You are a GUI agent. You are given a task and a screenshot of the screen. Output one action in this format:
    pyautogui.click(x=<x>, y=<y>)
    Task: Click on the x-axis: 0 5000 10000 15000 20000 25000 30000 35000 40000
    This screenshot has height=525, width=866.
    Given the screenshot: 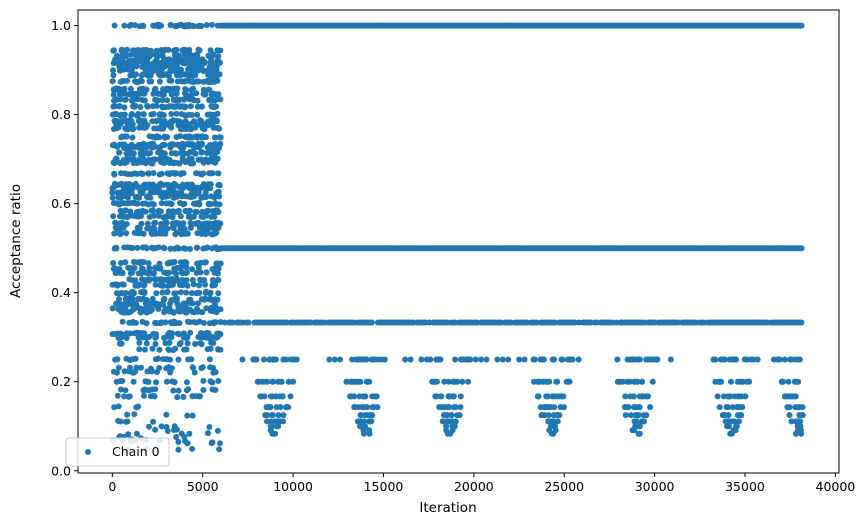 What is the action you would take?
    pyautogui.click(x=481, y=483)
    